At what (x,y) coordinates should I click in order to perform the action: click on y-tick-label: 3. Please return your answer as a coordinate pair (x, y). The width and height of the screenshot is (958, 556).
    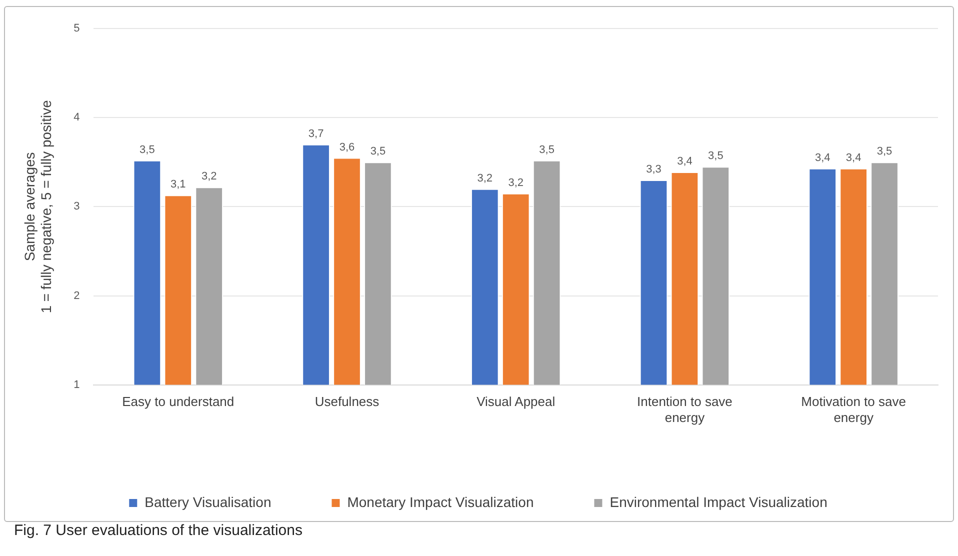
    Looking at the image, I should click on (77, 206).